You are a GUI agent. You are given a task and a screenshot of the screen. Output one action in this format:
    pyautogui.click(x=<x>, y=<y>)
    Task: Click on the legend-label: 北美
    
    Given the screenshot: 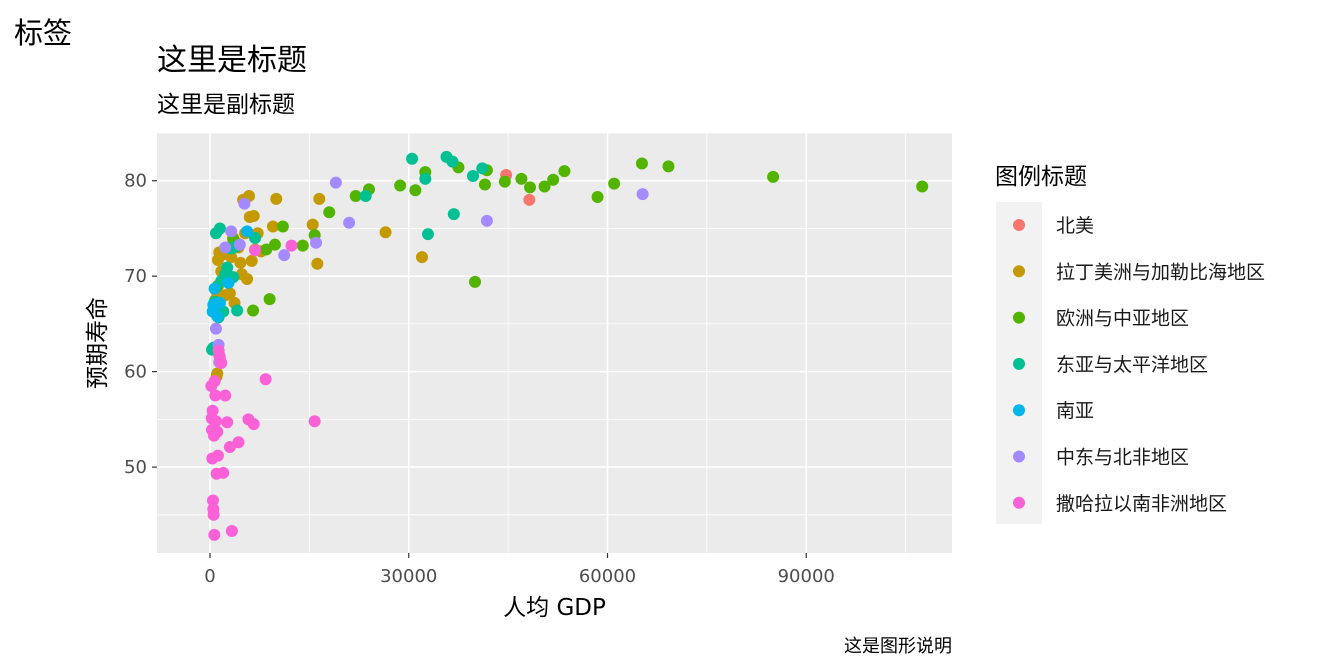 What is the action you would take?
    pyautogui.click(x=1075, y=226)
    